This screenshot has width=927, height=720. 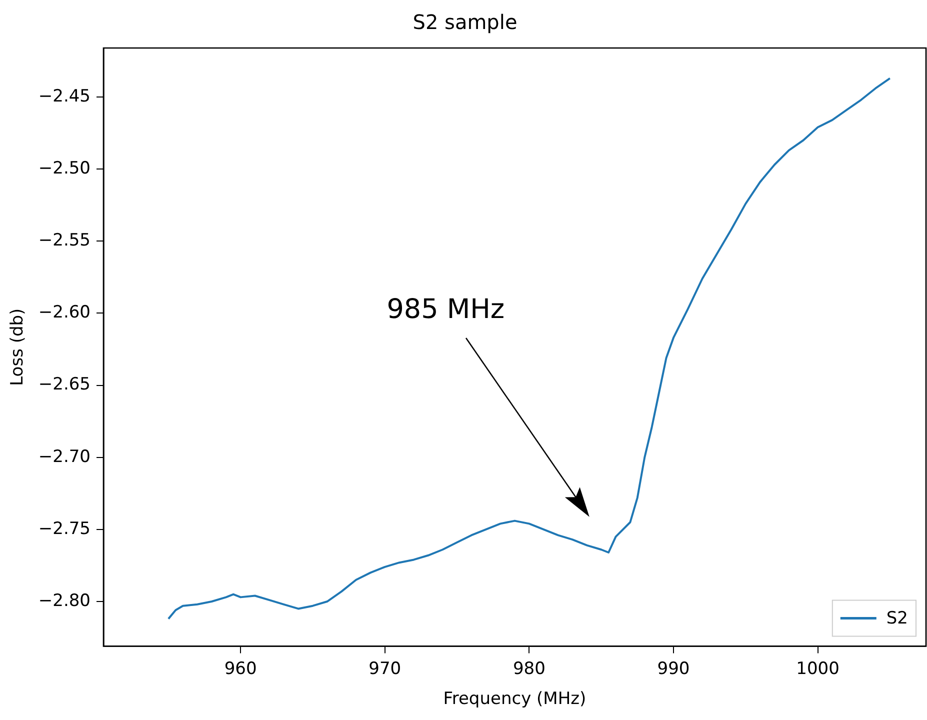 What do you see at coordinates (445, 310) in the screenshot?
I see `annotation: 985 MHz` at bounding box center [445, 310].